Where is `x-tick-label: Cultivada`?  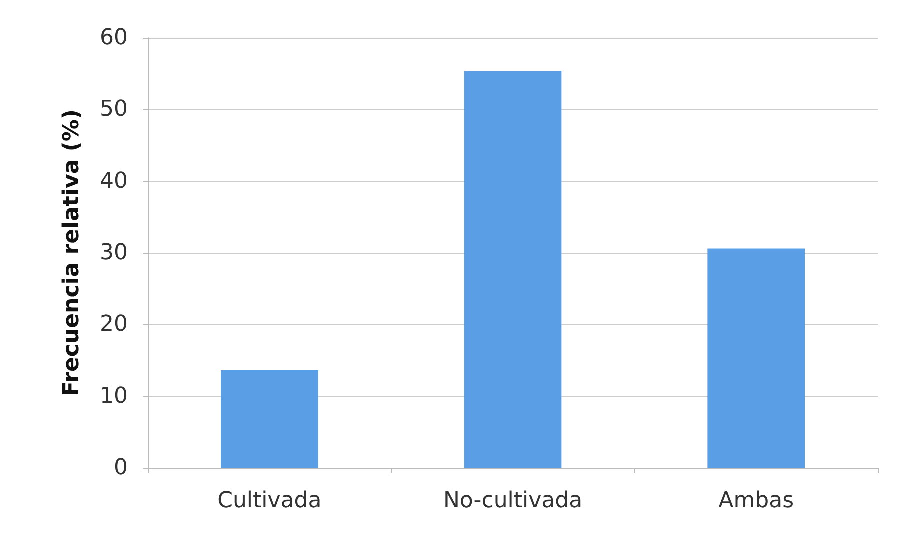
x-tick-label: Cultivada is located at coordinates (270, 501).